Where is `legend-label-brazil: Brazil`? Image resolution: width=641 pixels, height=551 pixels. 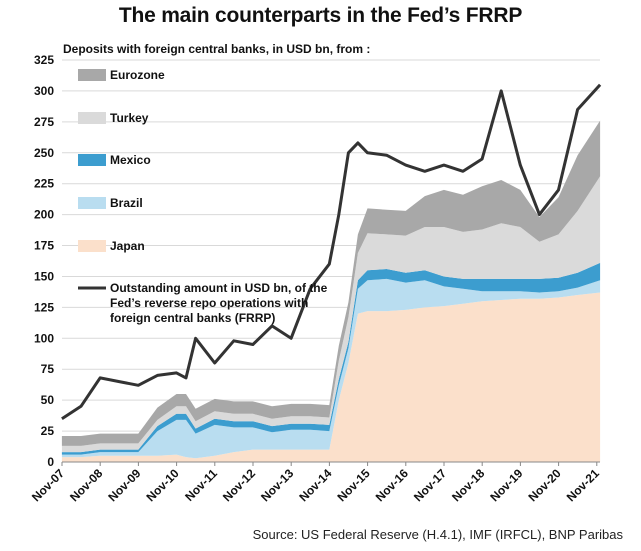
legend-label-brazil: Brazil is located at coordinates (126, 203).